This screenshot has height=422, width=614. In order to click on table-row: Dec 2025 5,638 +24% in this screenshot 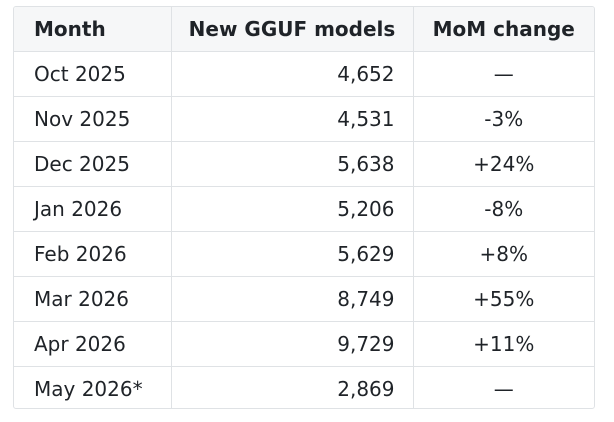, I will do `click(304, 164)`.